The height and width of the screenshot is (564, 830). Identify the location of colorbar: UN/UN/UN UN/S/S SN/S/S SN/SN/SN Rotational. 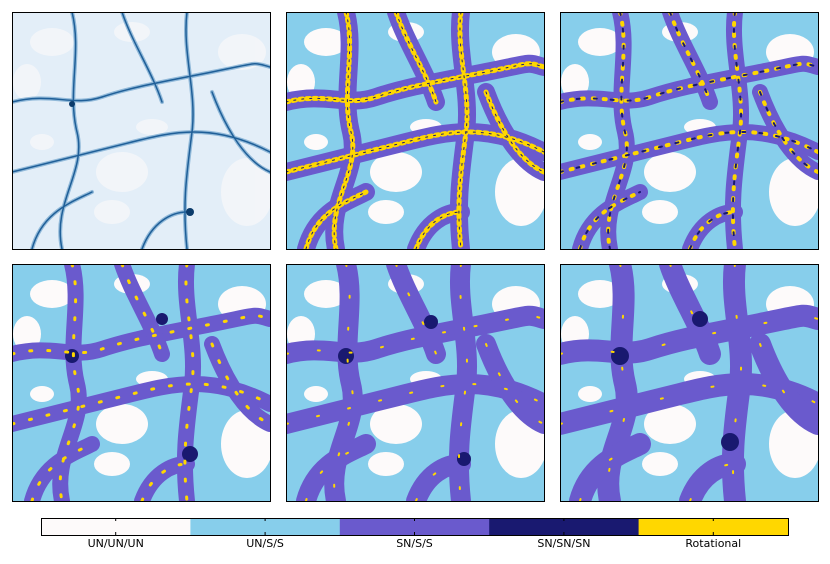
(415, 534).